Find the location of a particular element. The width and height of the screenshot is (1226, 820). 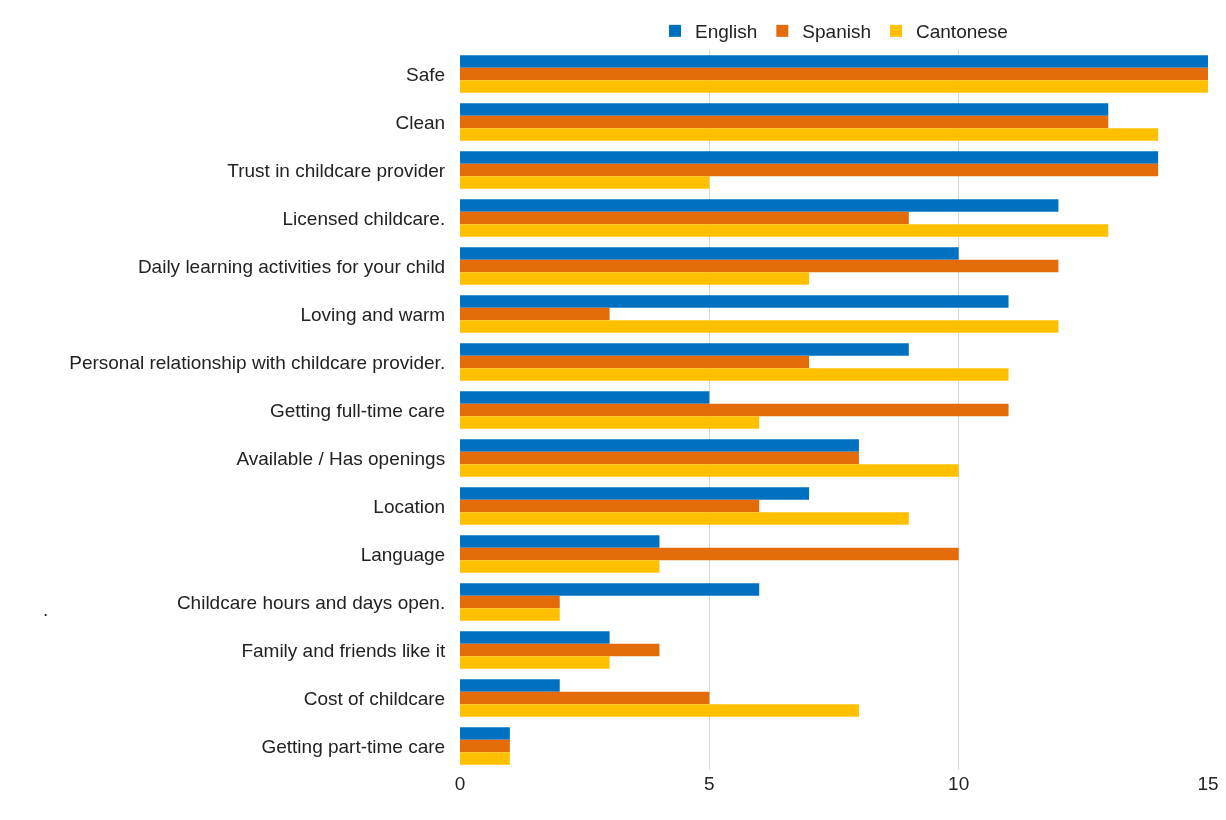

x-tick-label: 10 is located at coordinates (959, 783).